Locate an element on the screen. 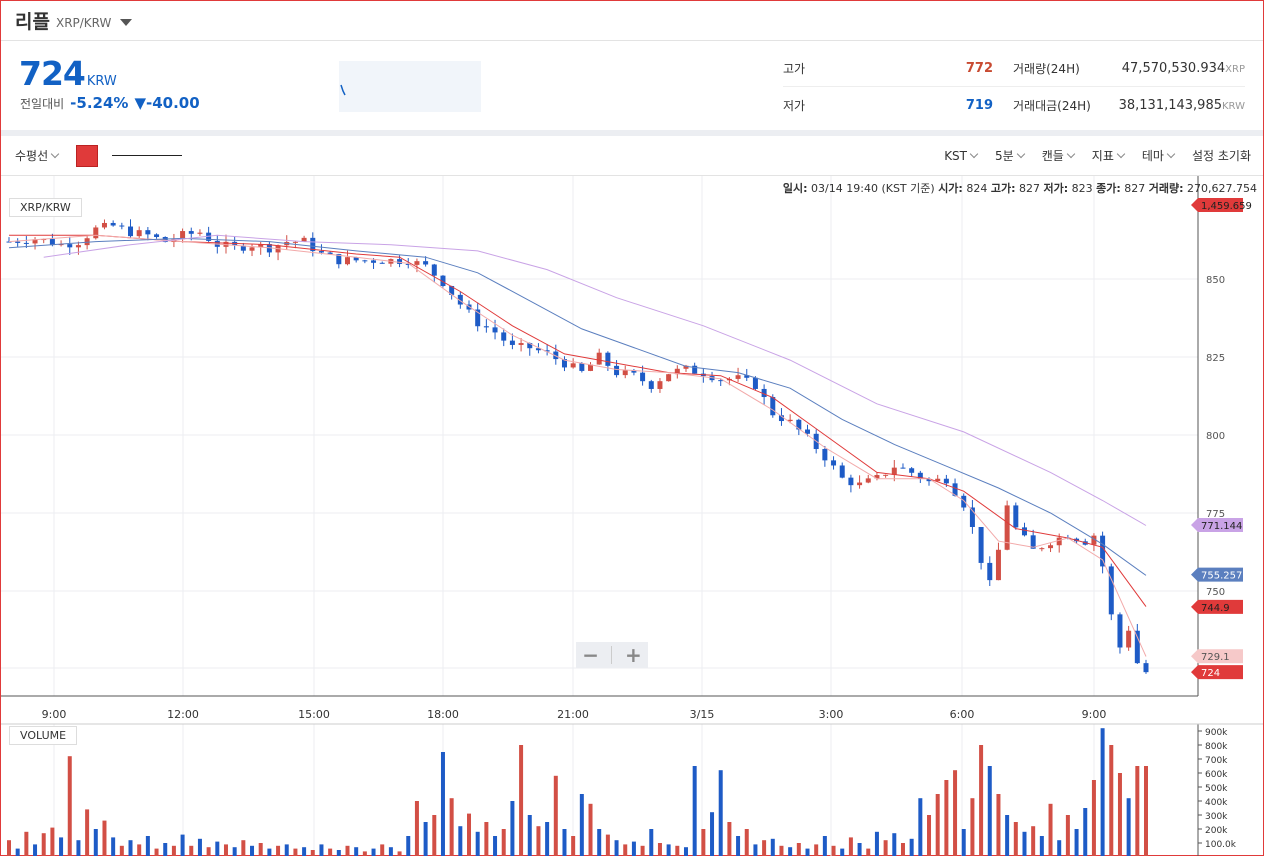  zoom-control: − + is located at coordinates (612, 655).